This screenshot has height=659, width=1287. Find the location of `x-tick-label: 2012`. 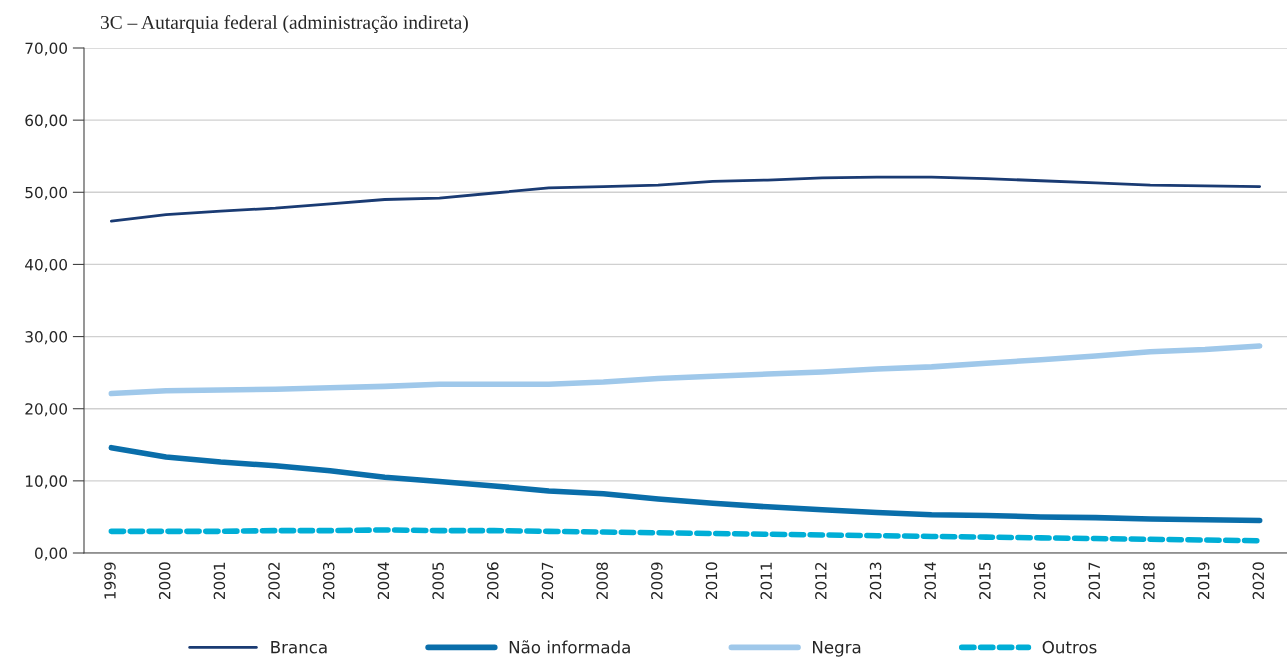

x-tick-label: 2012 is located at coordinates (821, 581).